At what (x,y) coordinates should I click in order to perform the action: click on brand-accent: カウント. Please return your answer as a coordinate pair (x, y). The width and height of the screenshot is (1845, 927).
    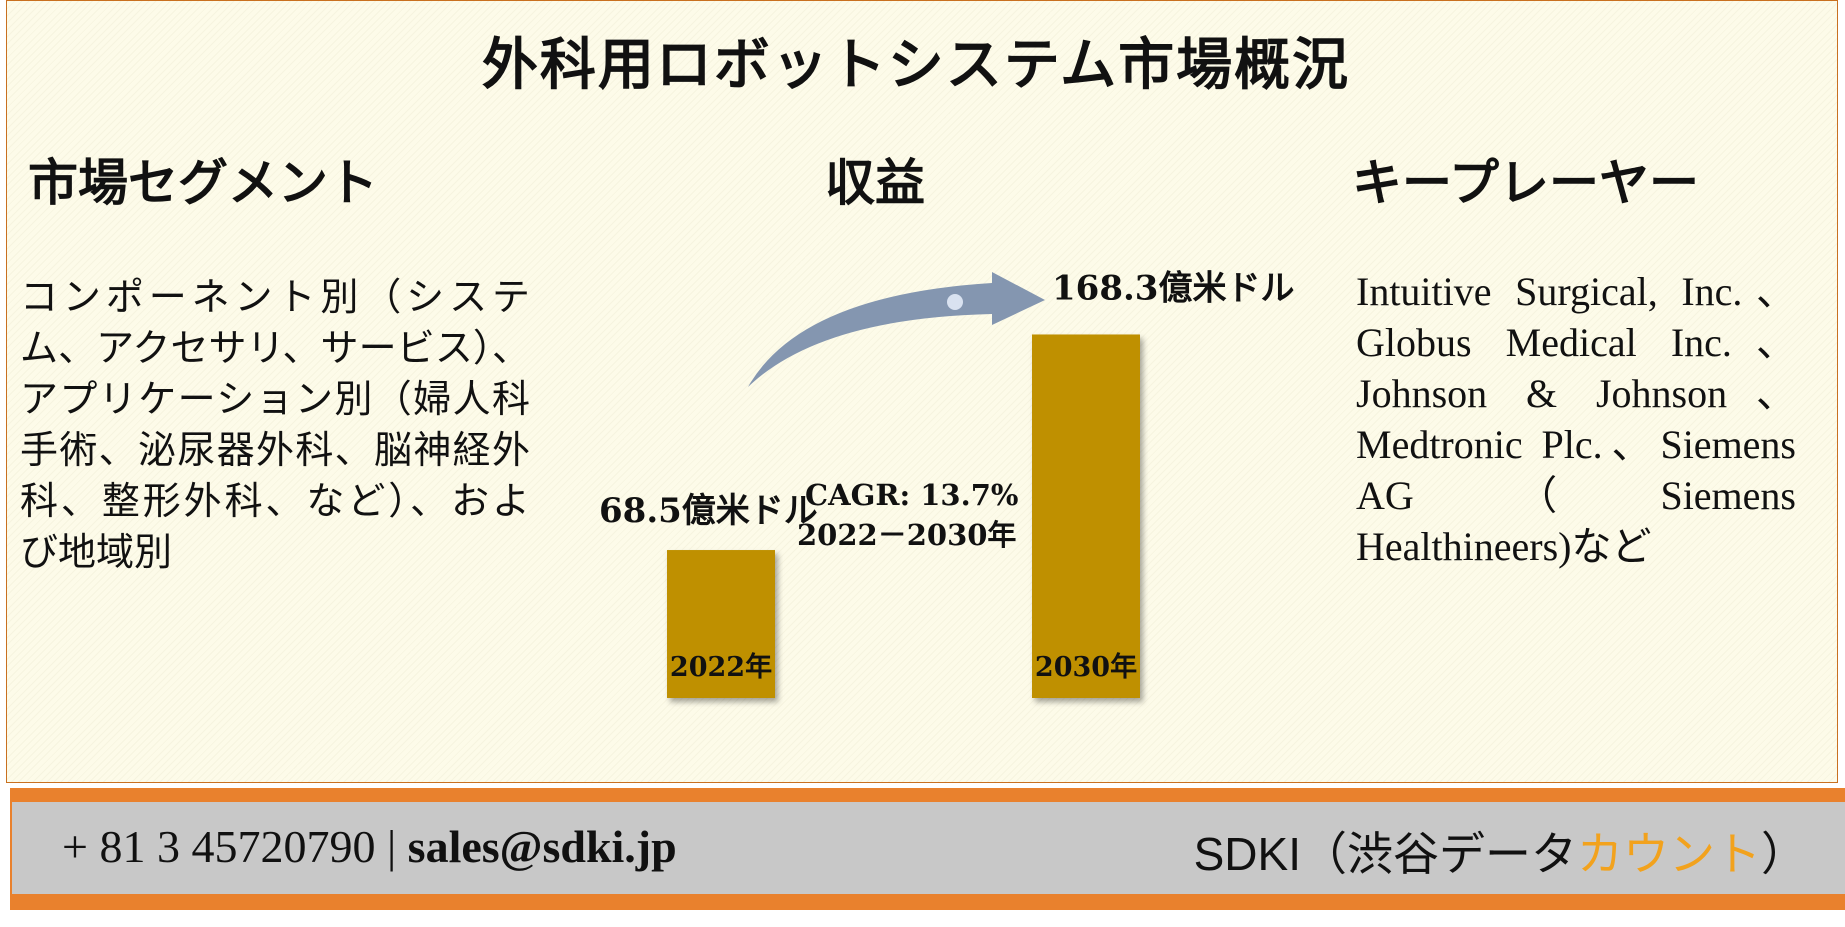
    Looking at the image, I should click on (1669, 854).